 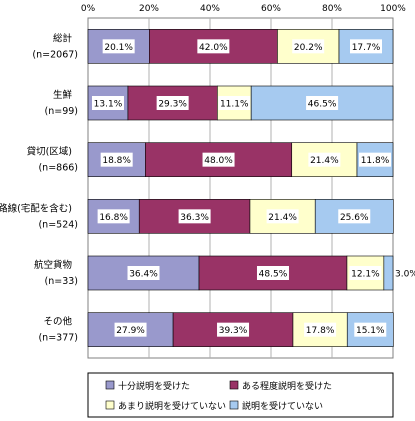 I want to click on legend-box, so click(x=240, y=395).